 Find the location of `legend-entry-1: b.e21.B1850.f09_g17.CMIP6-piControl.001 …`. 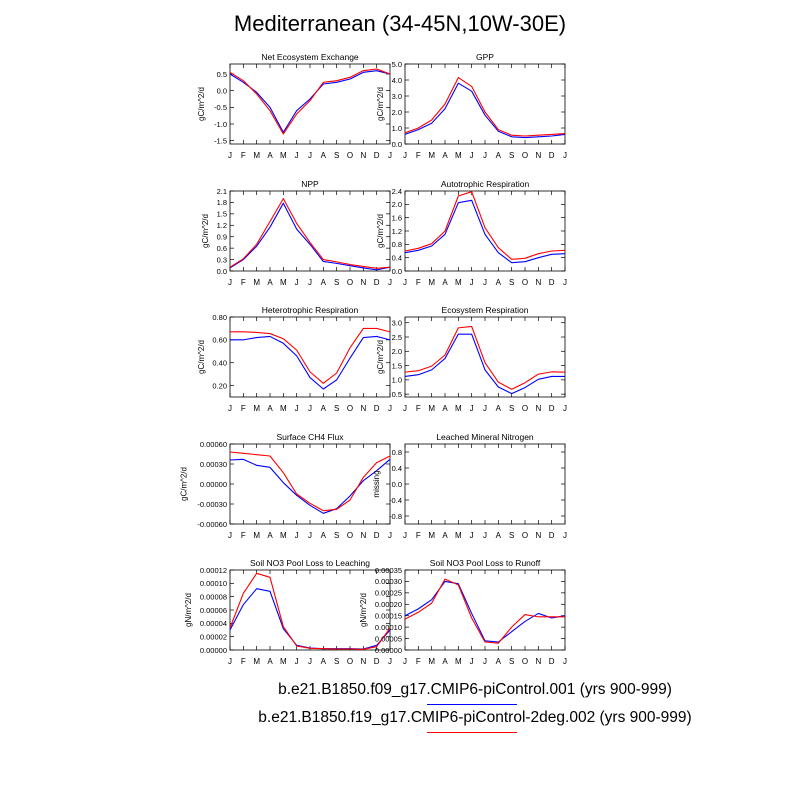

legend-entry-1: b.e21.B1850.f09_g17.CMIP6-piControl.001 … is located at coordinates (475, 689).